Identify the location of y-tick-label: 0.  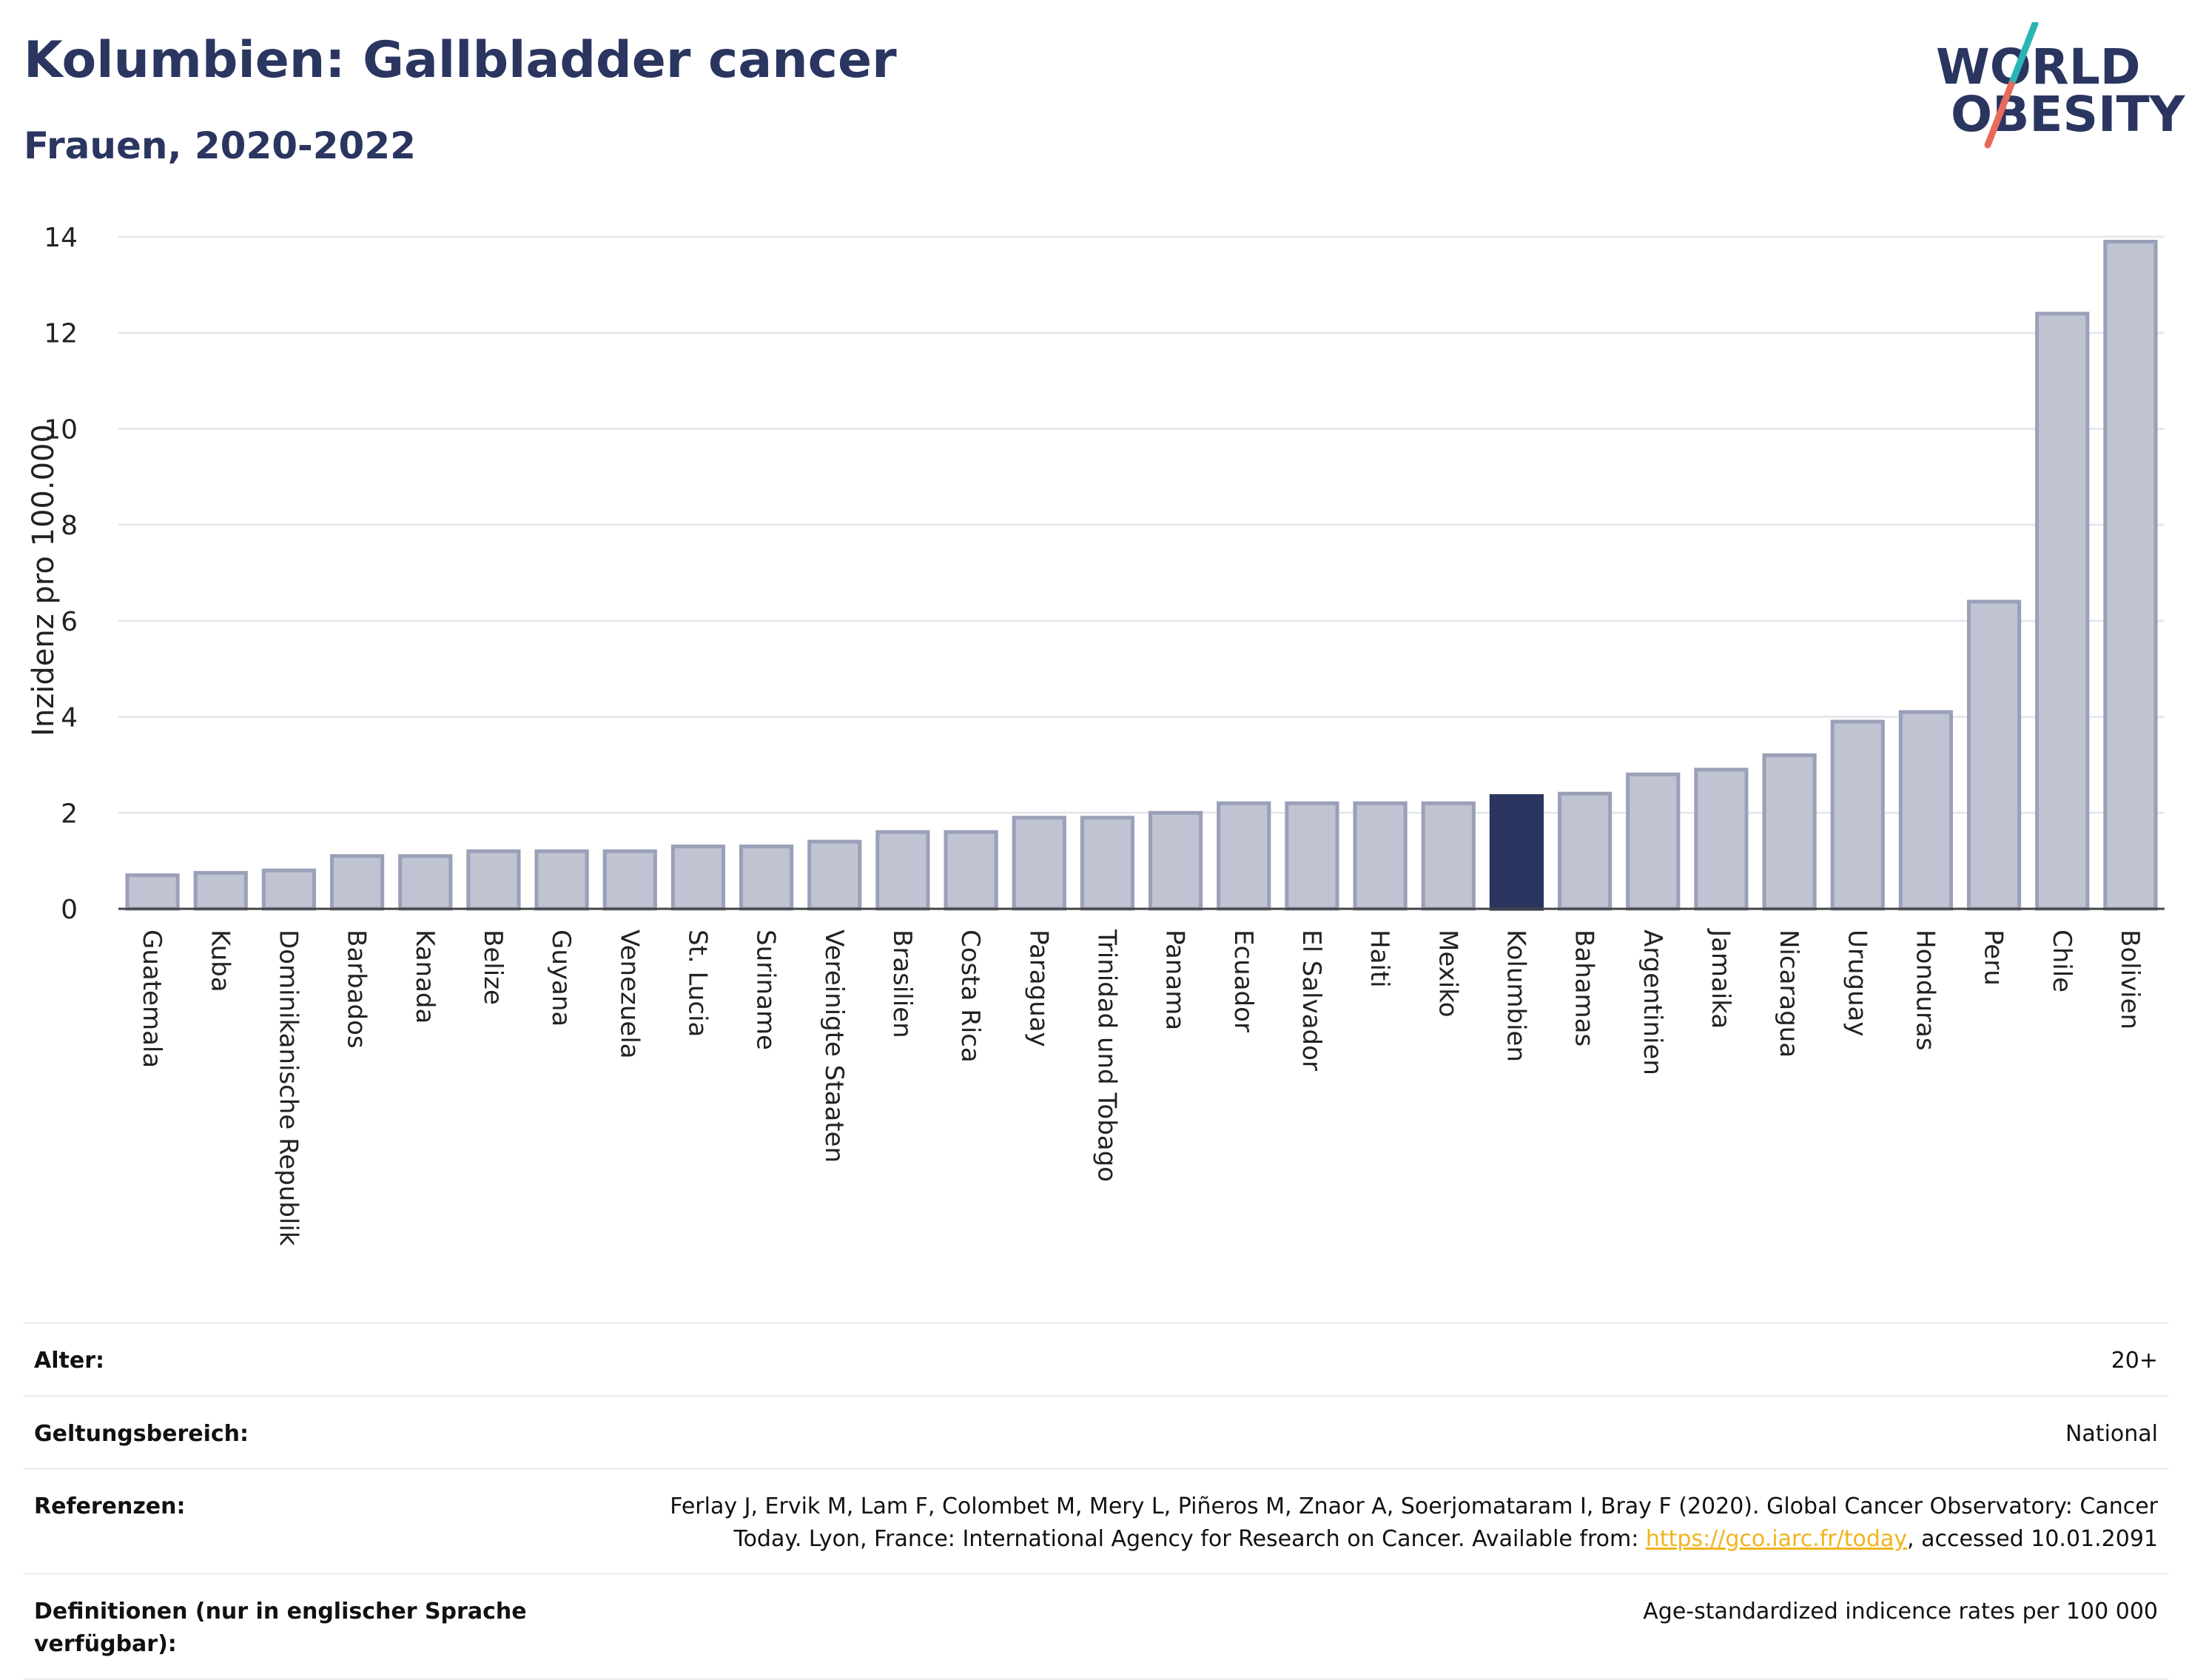
(69, 910).